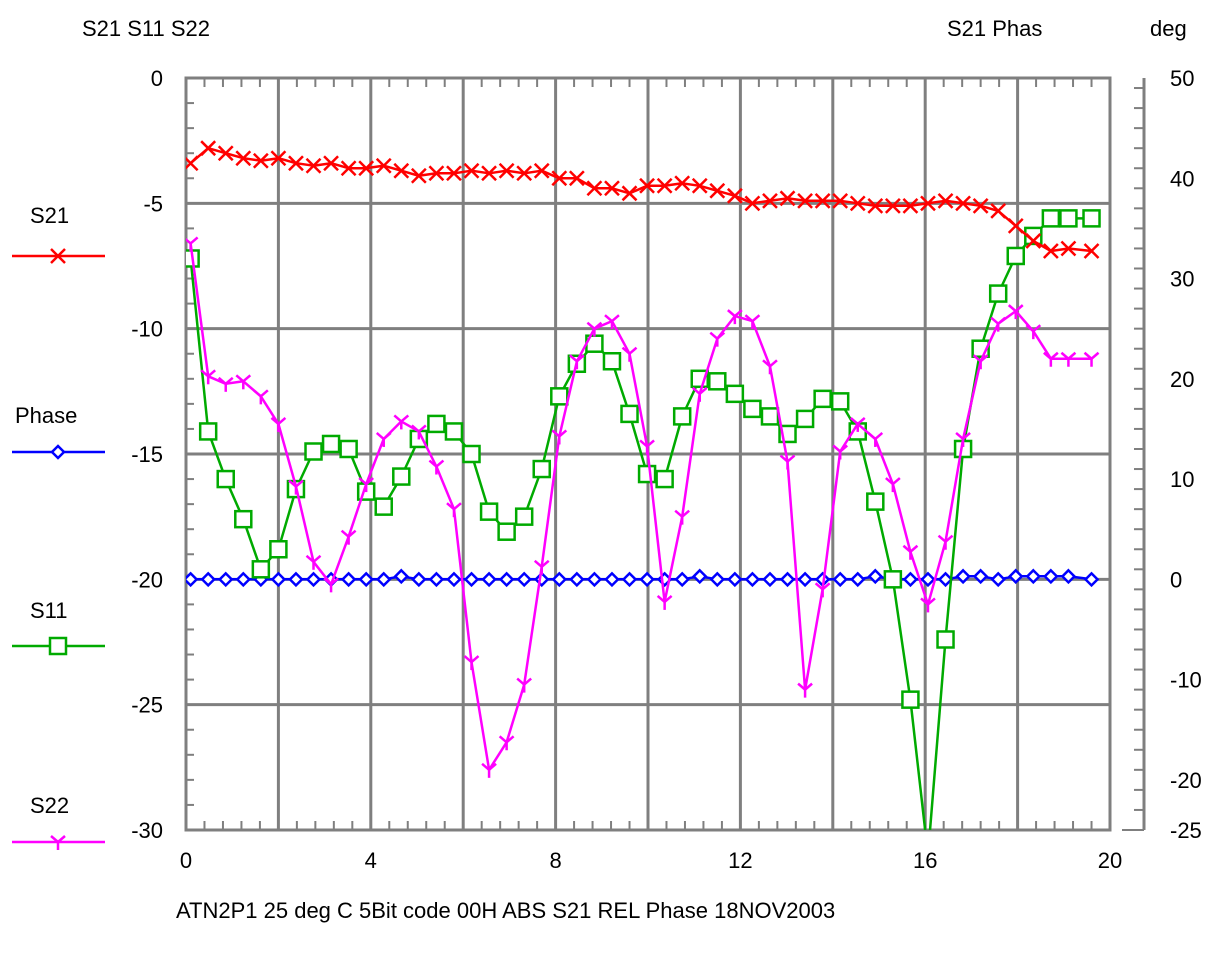 Image resolution: width=1222 pixels, height=957 pixels. Describe the element at coordinates (147, 454) in the screenshot. I see `y-left-tick-label: -15` at that location.